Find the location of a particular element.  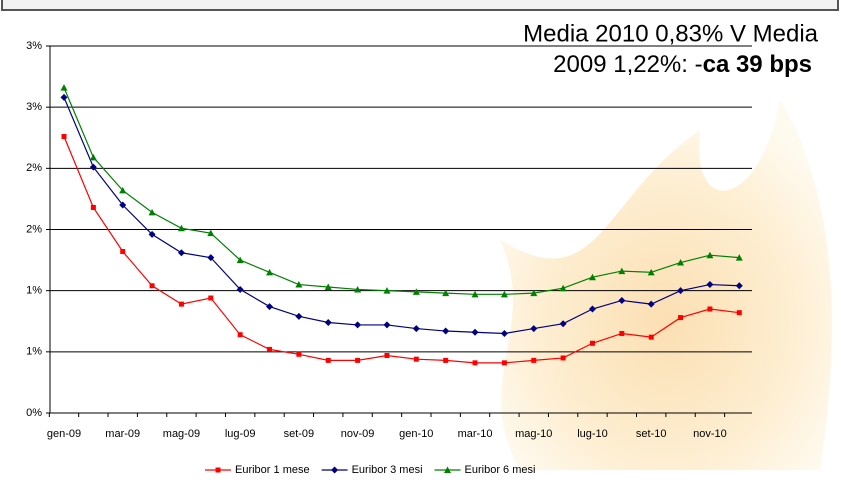

x-tick-label: gen-10 is located at coordinates (416, 434).